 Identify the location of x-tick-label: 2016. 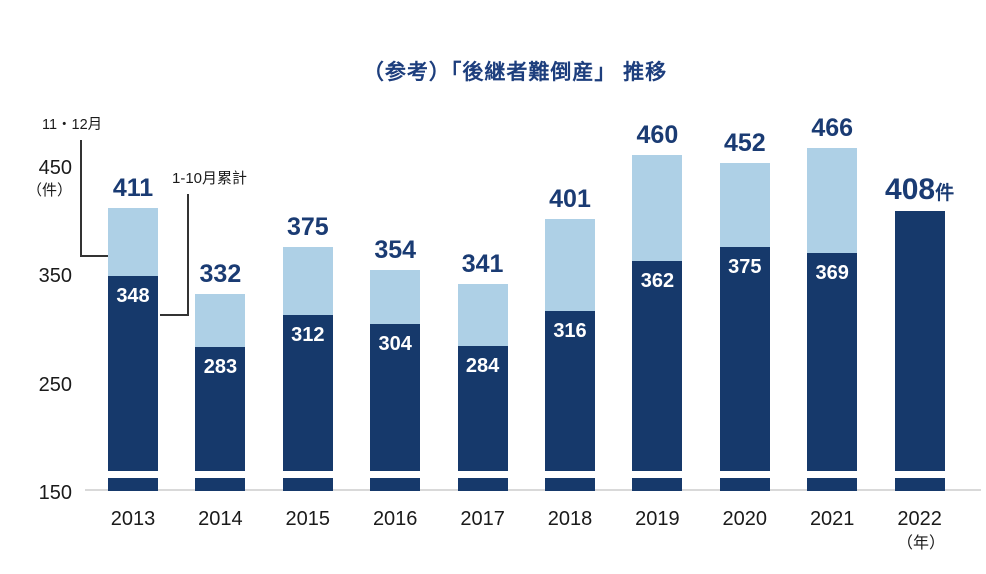
(395, 519).